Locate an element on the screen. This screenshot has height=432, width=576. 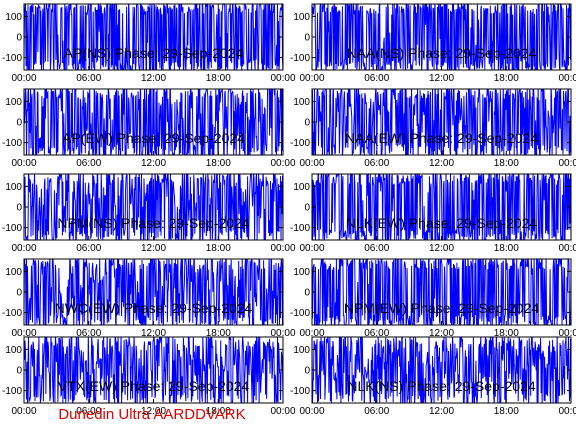
credit-label: Dunedin Ultra AARDDVARK is located at coordinates (151, 414).